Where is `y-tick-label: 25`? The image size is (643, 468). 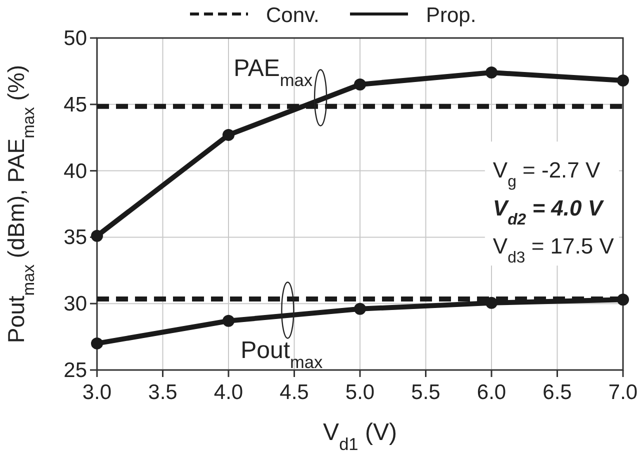
y-tick-label: 25 is located at coordinates (75, 370).